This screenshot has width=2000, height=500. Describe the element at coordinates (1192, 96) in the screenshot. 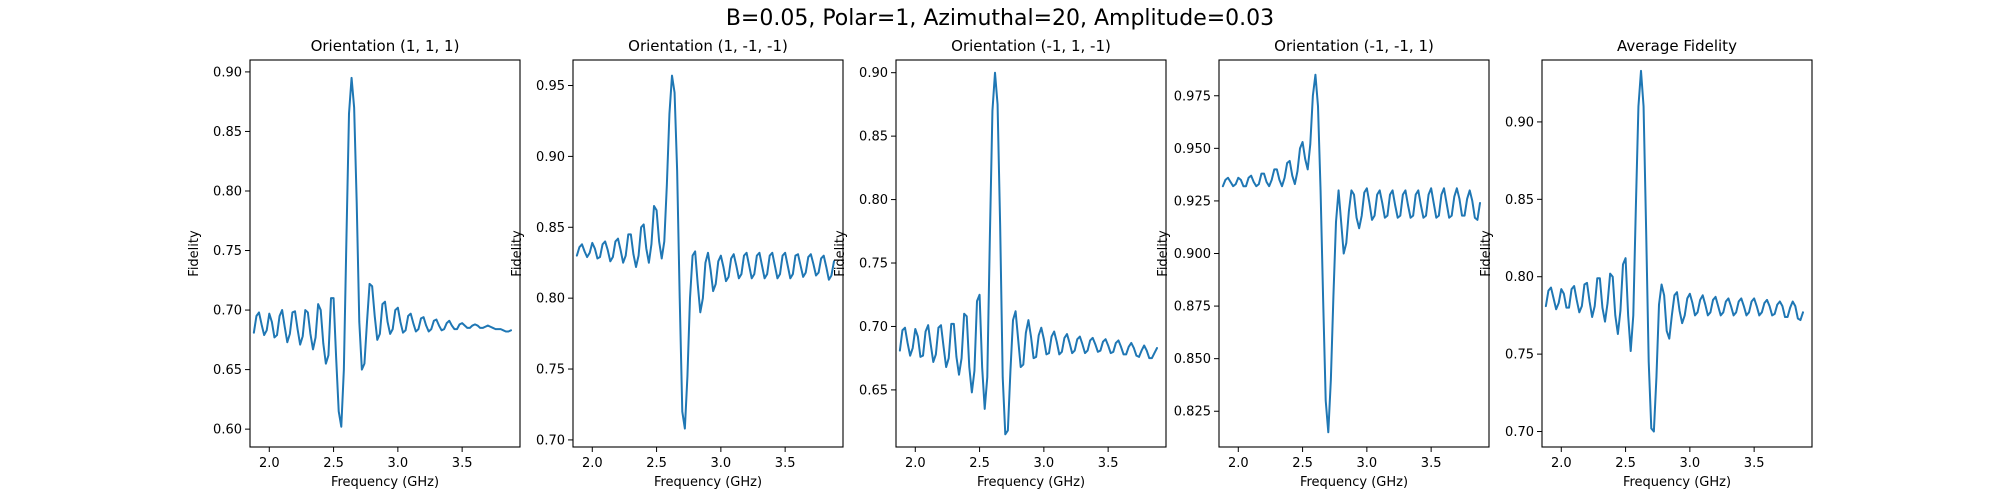

I see `y-tick-label: 0.975` at that location.